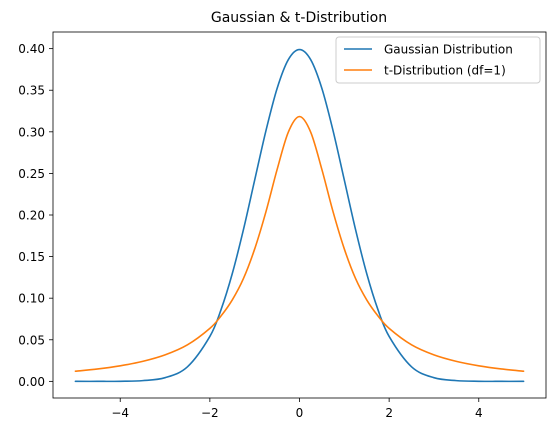 The image size is (556, 438). Describe the element at coordinates (31, 382) in the screenshot. I see `y-tick-label: 0.00` at that location.